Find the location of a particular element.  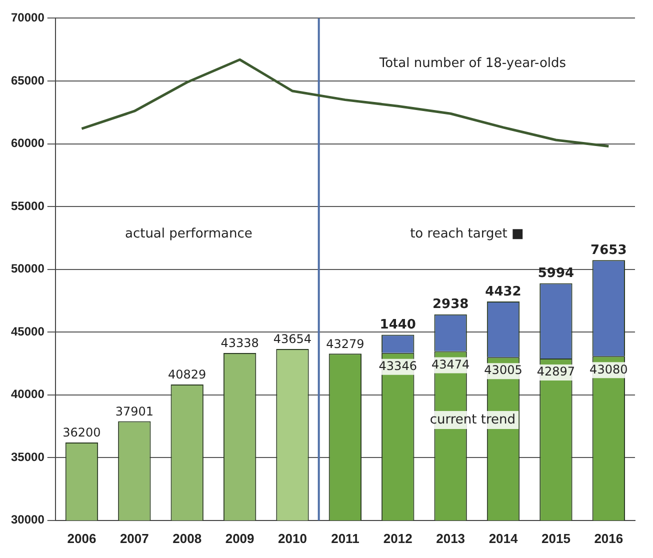

x-tick-label: 2009 is located at coordinates (239, 538).